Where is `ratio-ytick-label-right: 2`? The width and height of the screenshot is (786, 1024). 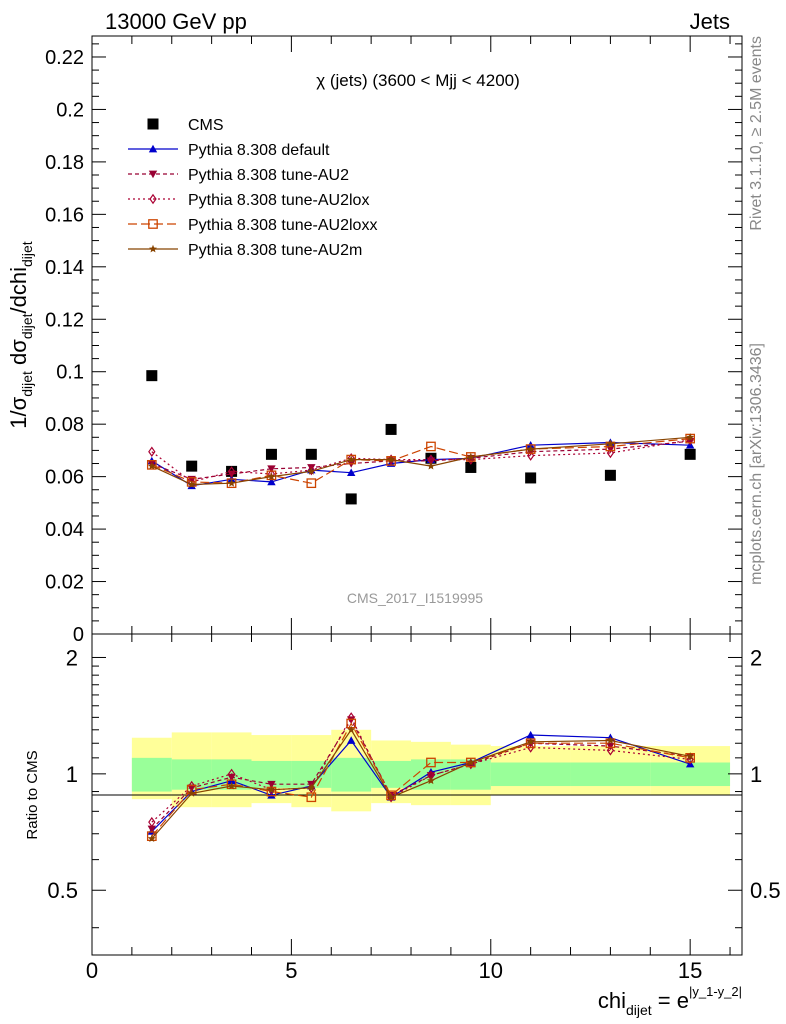
ratio-ytick-label-right: 2 is located at coordinates (756, 657).